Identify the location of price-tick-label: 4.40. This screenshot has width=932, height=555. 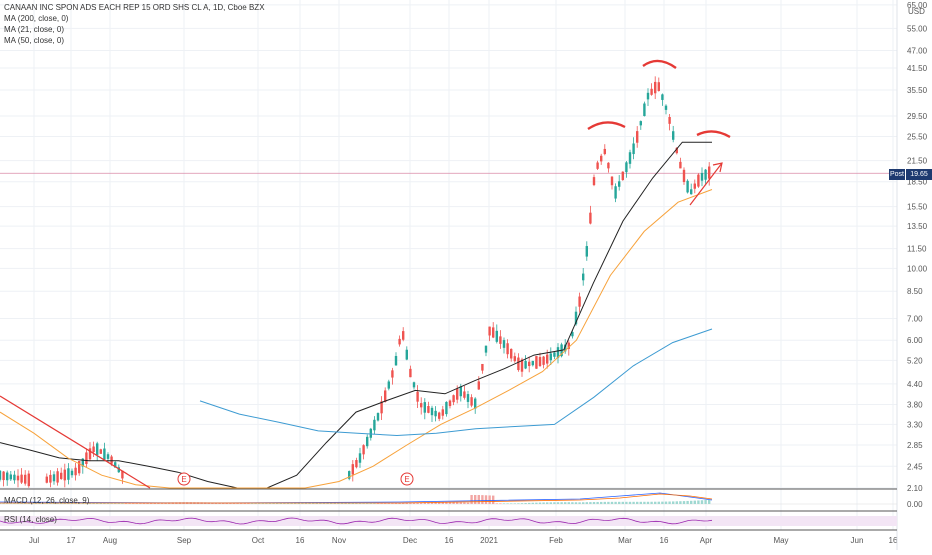
(915, 384).